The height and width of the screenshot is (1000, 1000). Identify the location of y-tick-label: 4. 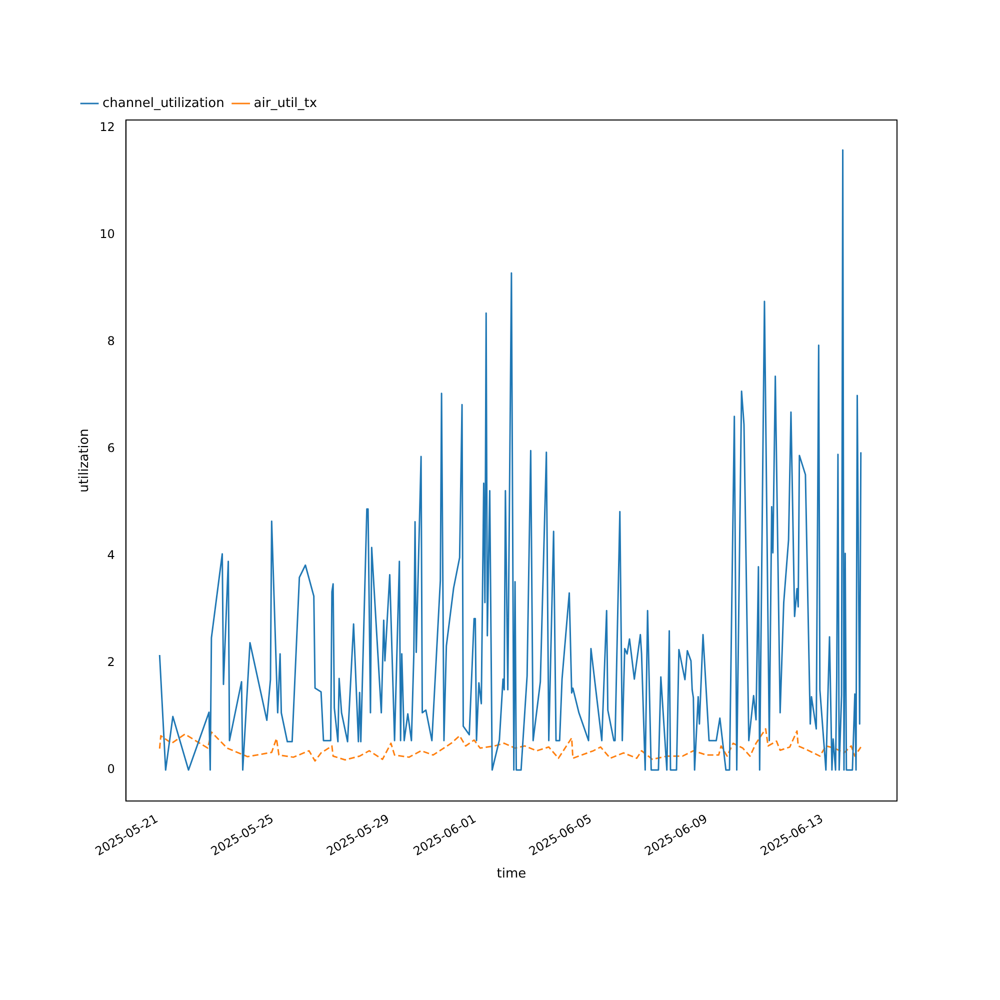
(111, 555).